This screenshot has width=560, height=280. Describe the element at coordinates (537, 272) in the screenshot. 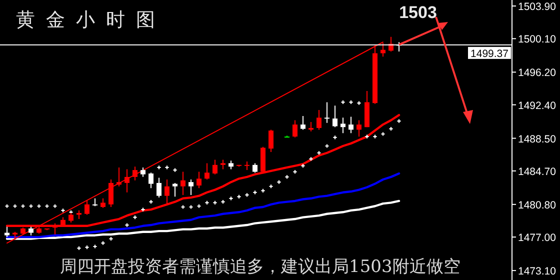

I see `y-tick-label: 1473.10` at that location.